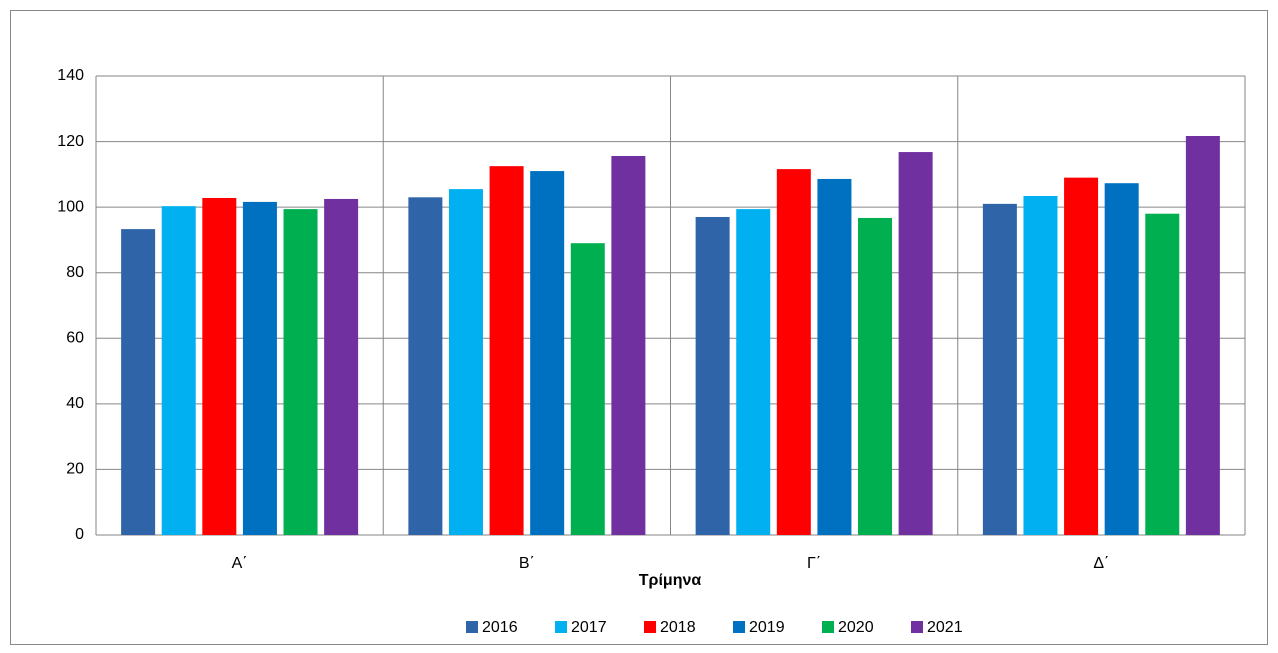 Image resolution: width=1278 pixels, height=653 pixels. What do you see at coordinates (240, 563) in the screenshot?
I see `x-tick-label: Α΄` at bounding box center [240, 563].